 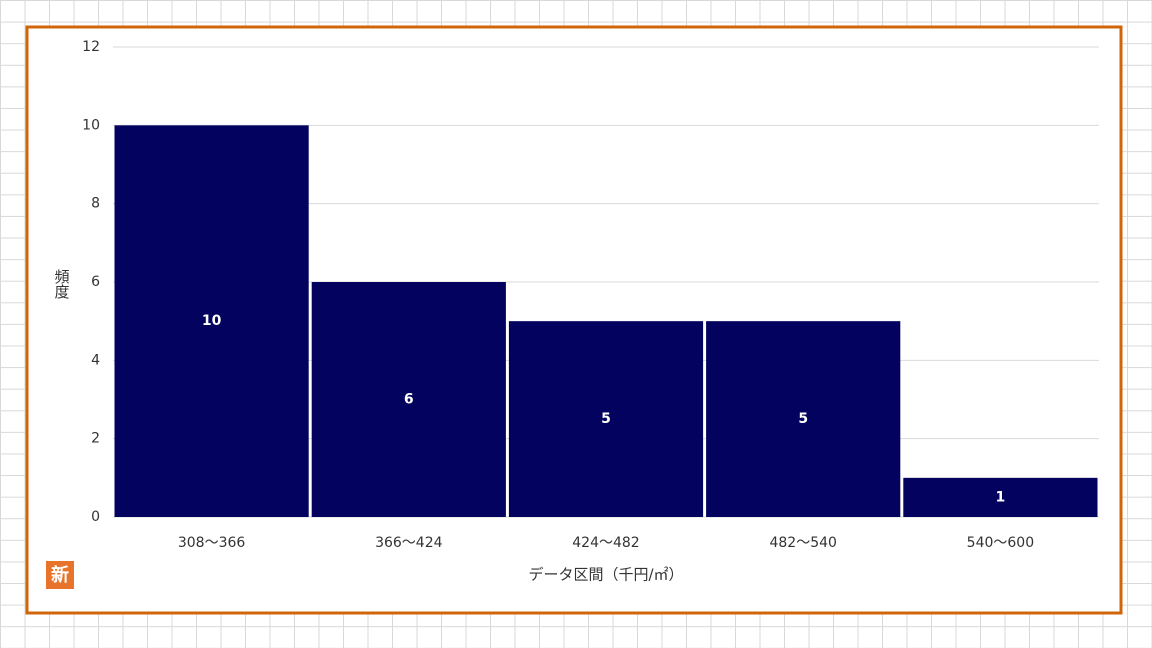 I want to click on x-axis-title: データ区間（千円/㎡）, so click(x=605, y=575).